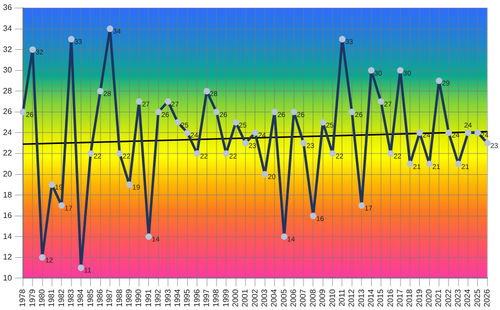 The height and width of the screenshot is (310, 500). I want to click on x-tick-label: 1979, so click(32, 297).